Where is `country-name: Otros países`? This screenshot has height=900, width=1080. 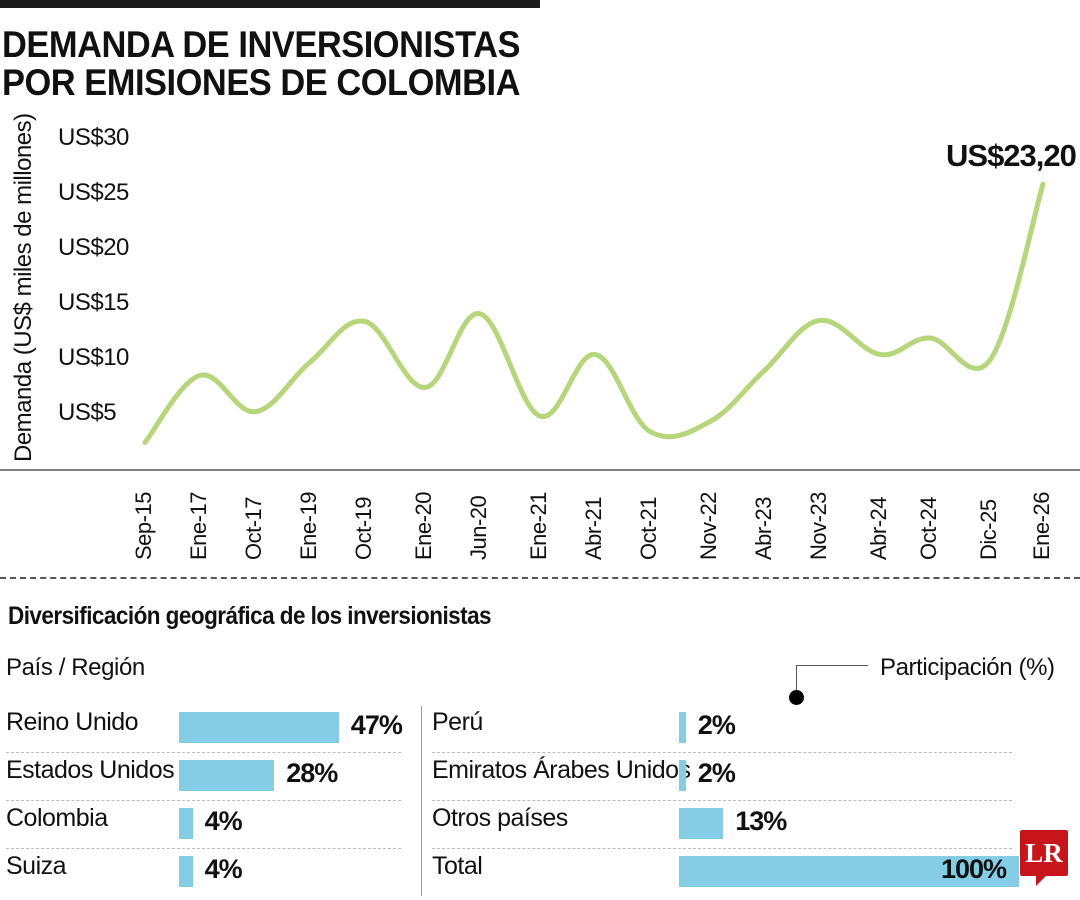
country-name: Otros países is located at coordinates (500, 818).